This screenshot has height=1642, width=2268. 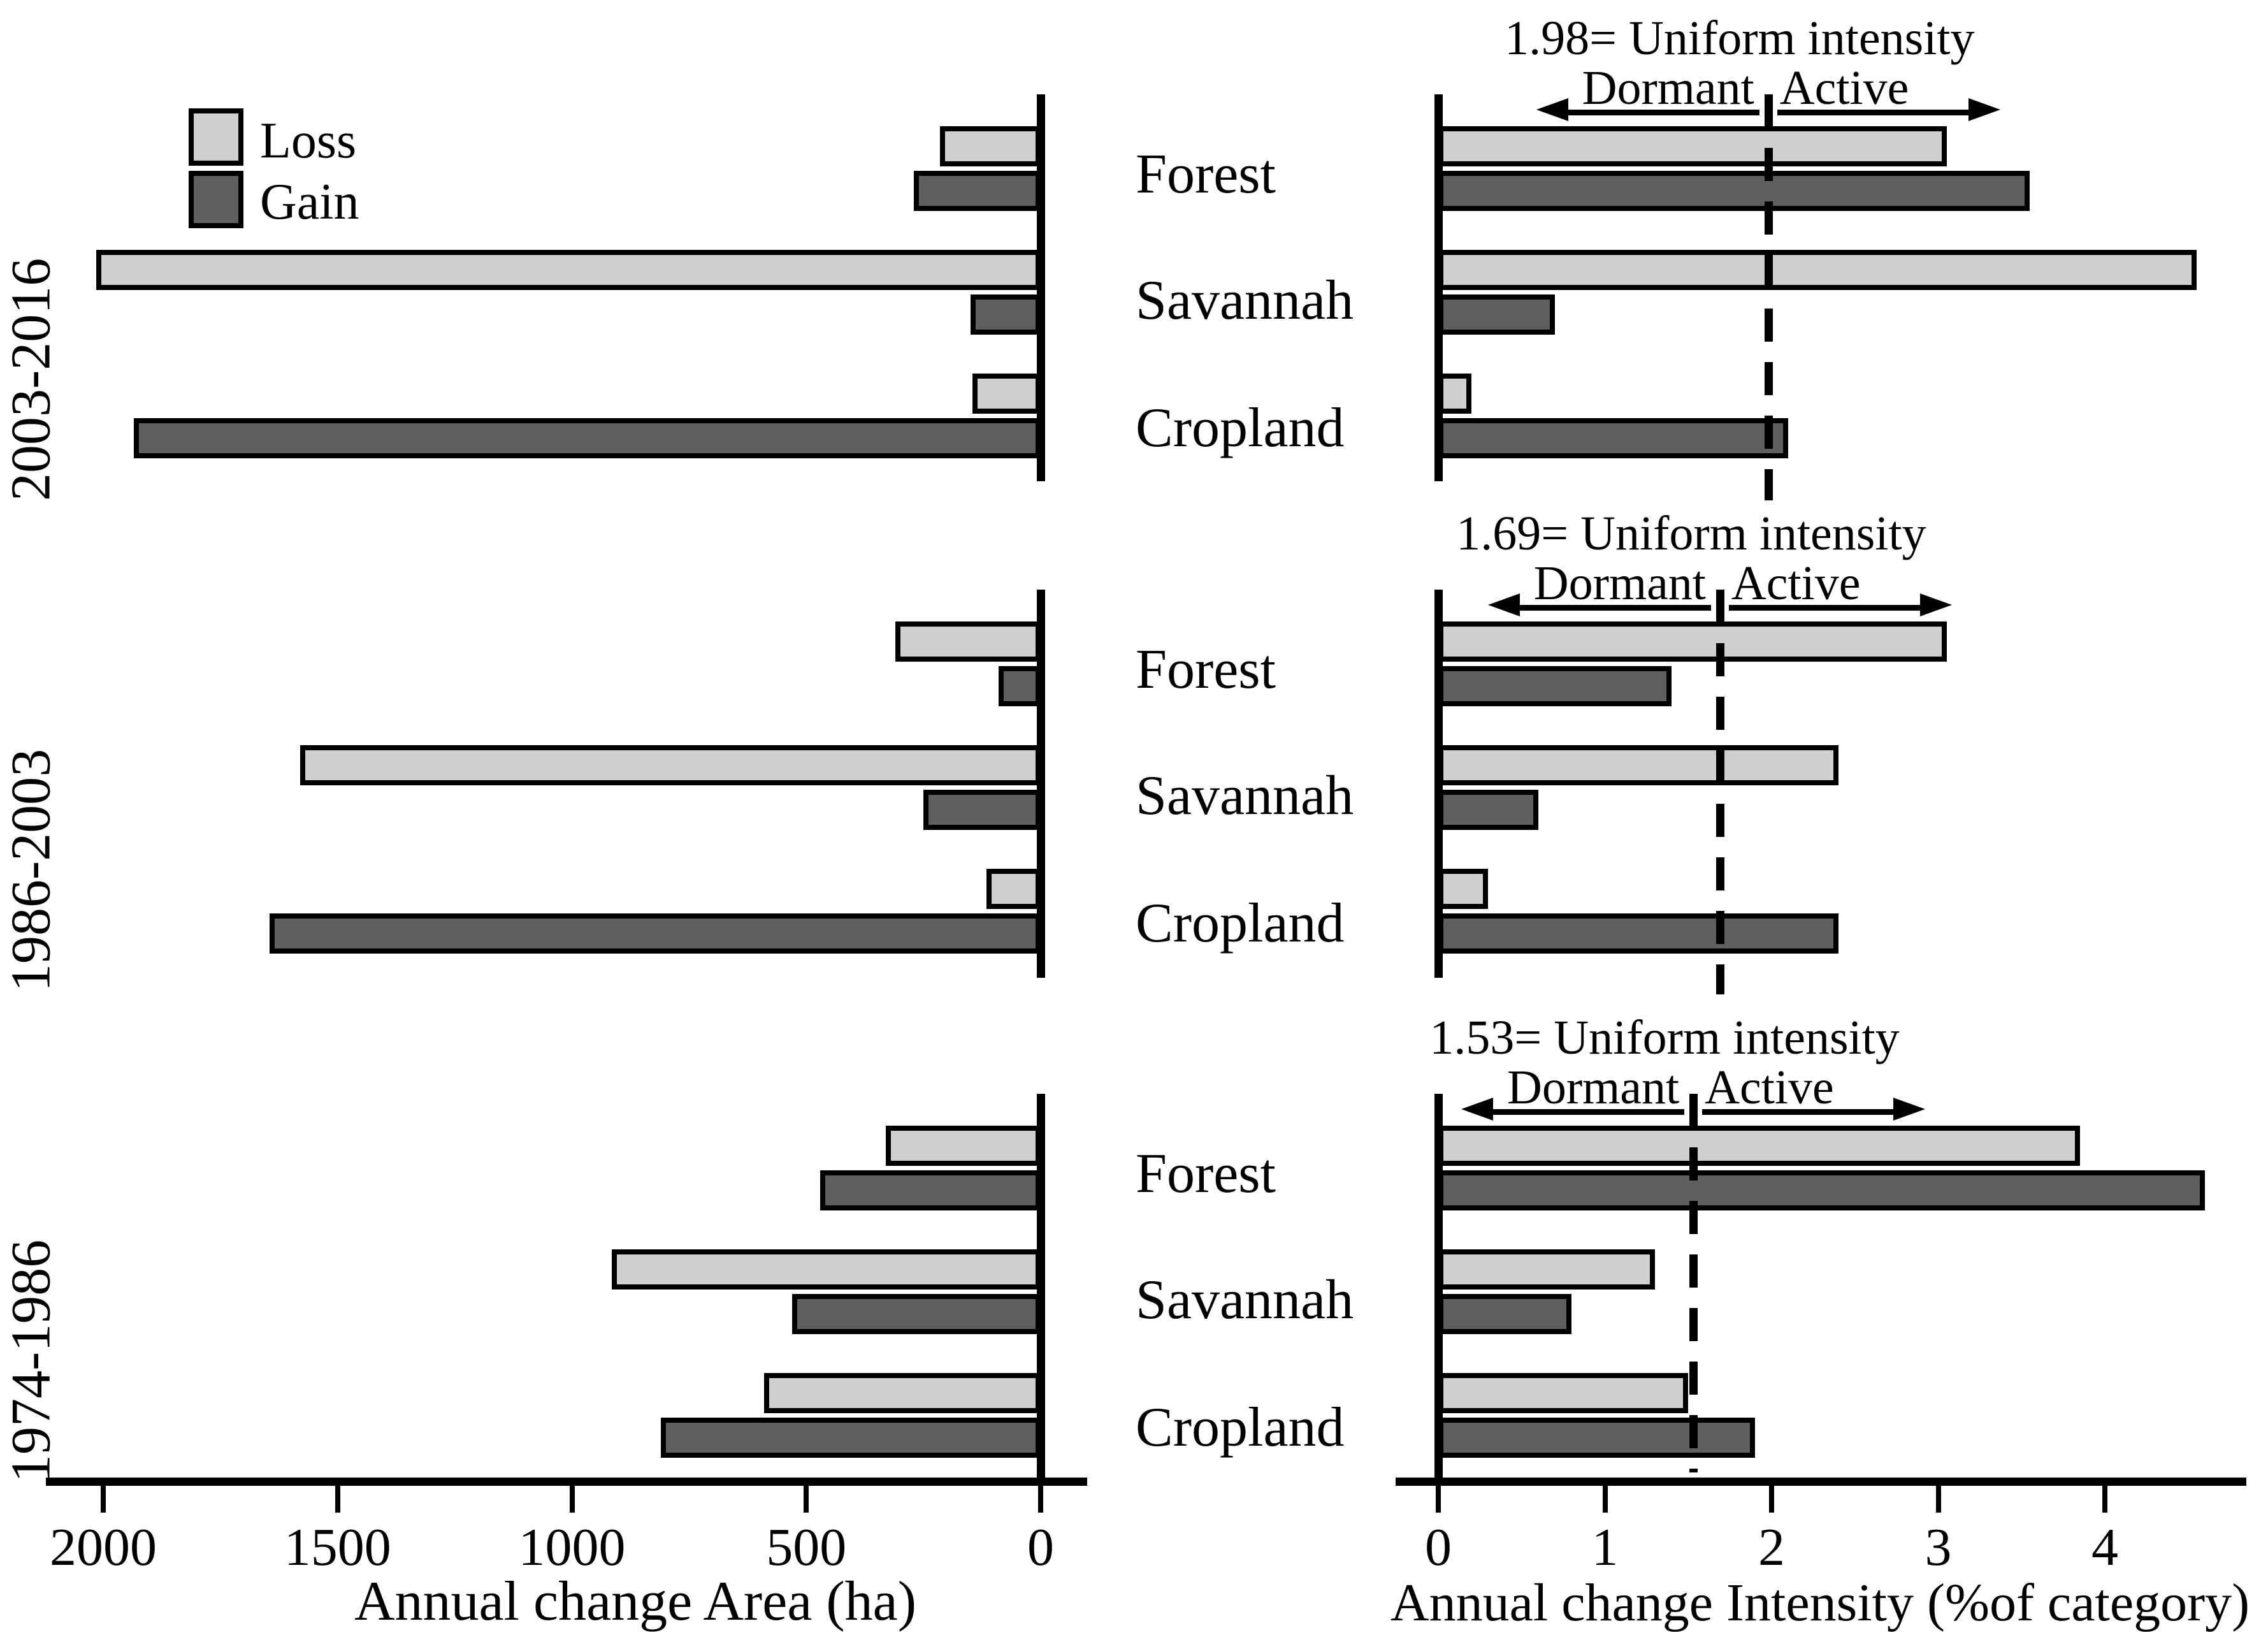 What do you see at coordinates (1664, 1037) in the screenshot?
I see `uniform-intensity-header: 1.53= Uniform intensity` at bounding box center [1664, 1037].